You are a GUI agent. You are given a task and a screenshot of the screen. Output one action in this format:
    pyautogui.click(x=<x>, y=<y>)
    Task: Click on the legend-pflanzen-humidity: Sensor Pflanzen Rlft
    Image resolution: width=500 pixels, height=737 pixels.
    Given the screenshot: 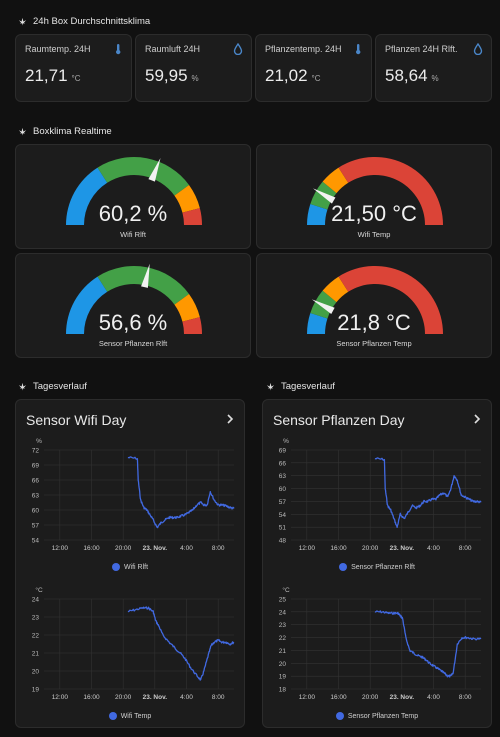 What is the action you would take?
    pyautogui.click(x=377, y=567)
    